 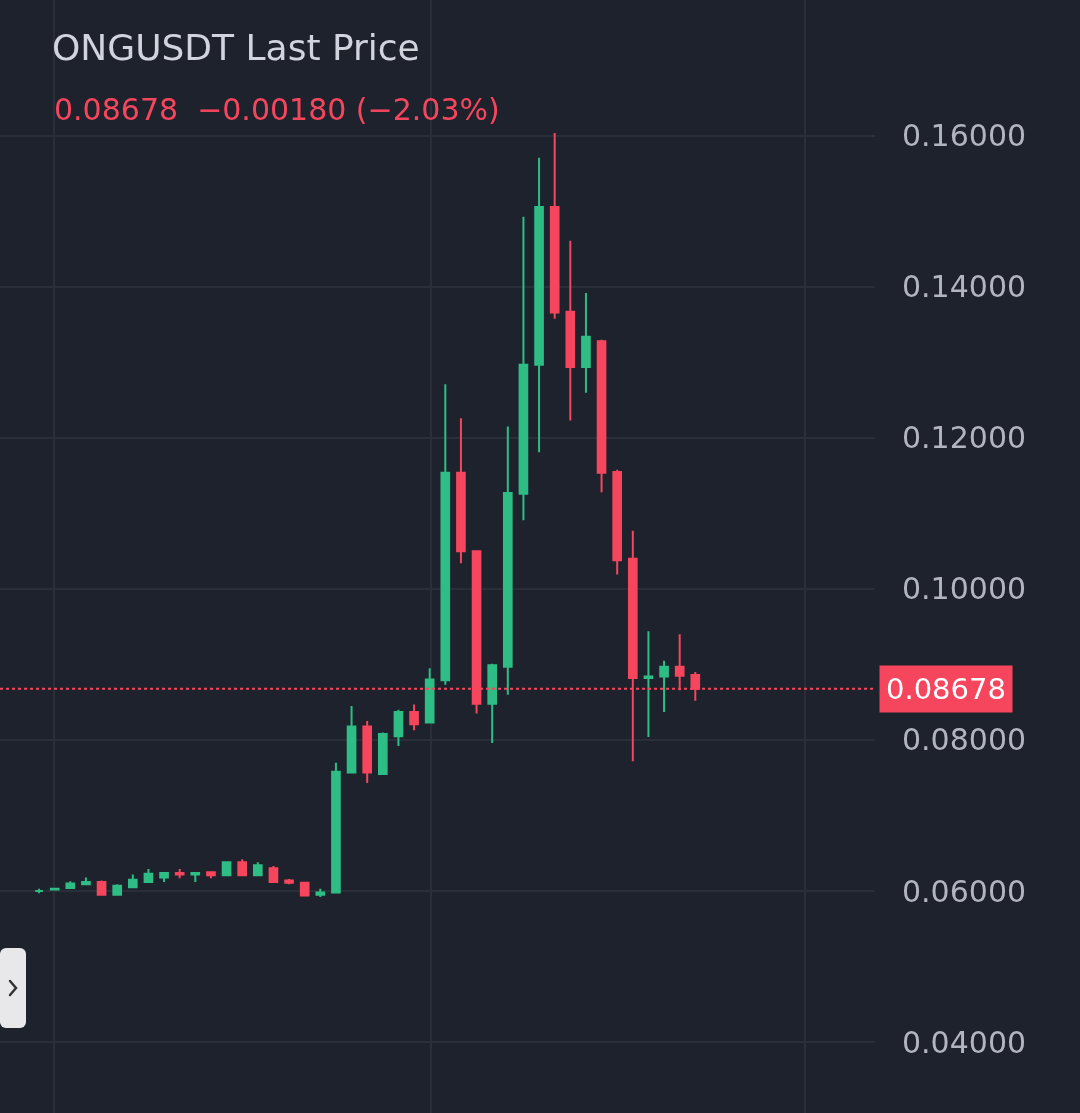 I want to click on y-tick-label: 0.08000, so click(x=964, y=740).